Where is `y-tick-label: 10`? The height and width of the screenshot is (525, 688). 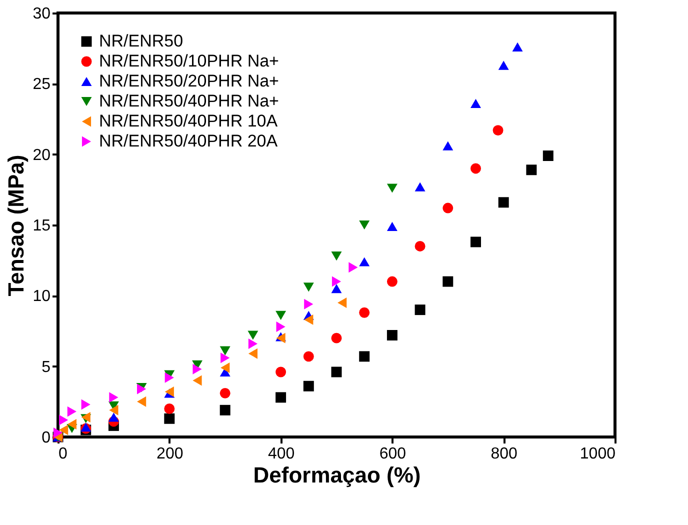 y-tick-label: 10 is located at coordinates (41, 297).